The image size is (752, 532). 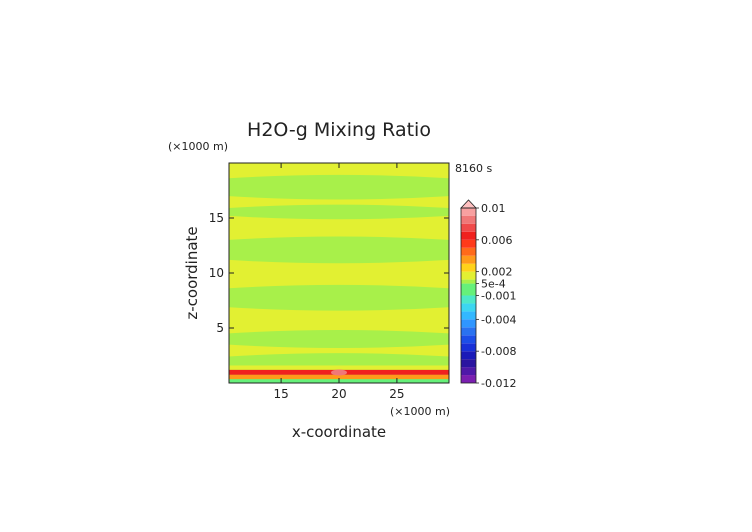 What do you see at coordinates (498, 319) in the screenshot?
I see `colorbar-tick-label: -0.004` at bounding box center [498, 319].